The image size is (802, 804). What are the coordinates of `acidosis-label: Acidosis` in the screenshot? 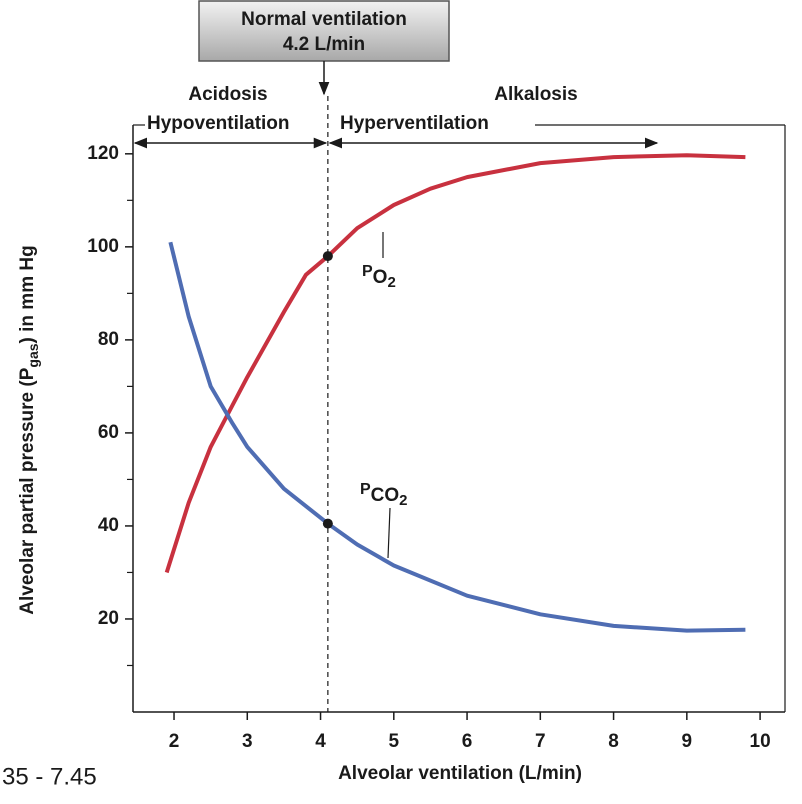 It's located at (227, 94).